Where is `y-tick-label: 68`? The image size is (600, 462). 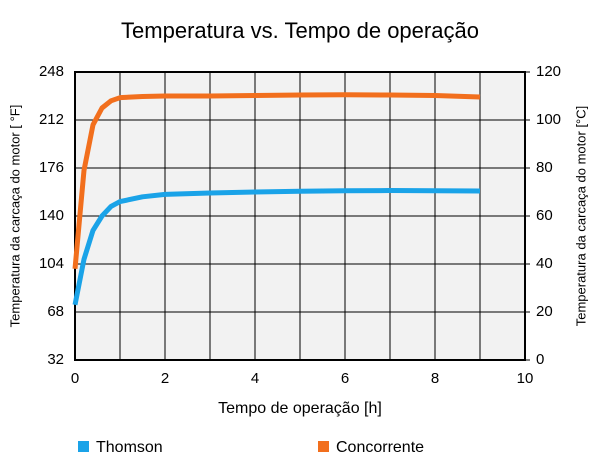 y-tick-label: 68 is located at coordinates (55, 311).